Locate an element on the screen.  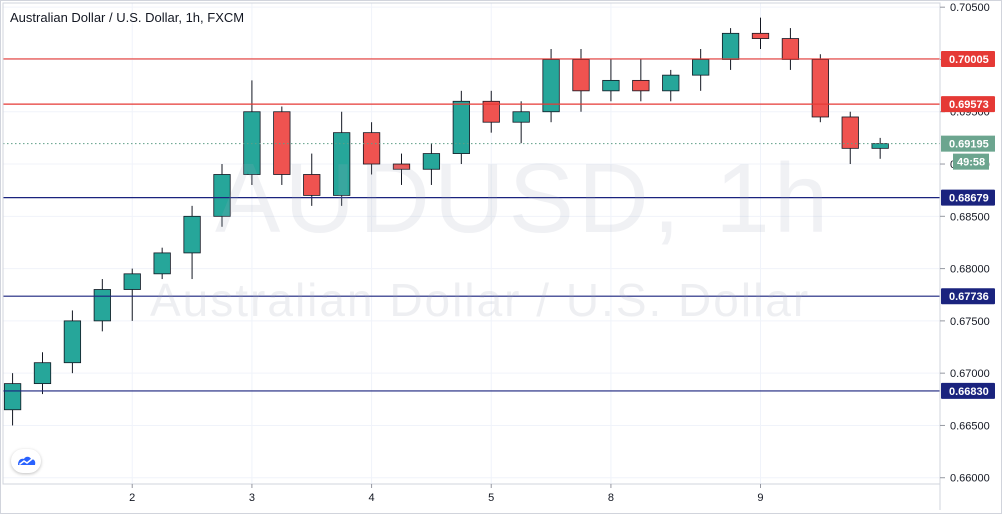
tradingview-cloud-icon is located at coordinates (27, 460).